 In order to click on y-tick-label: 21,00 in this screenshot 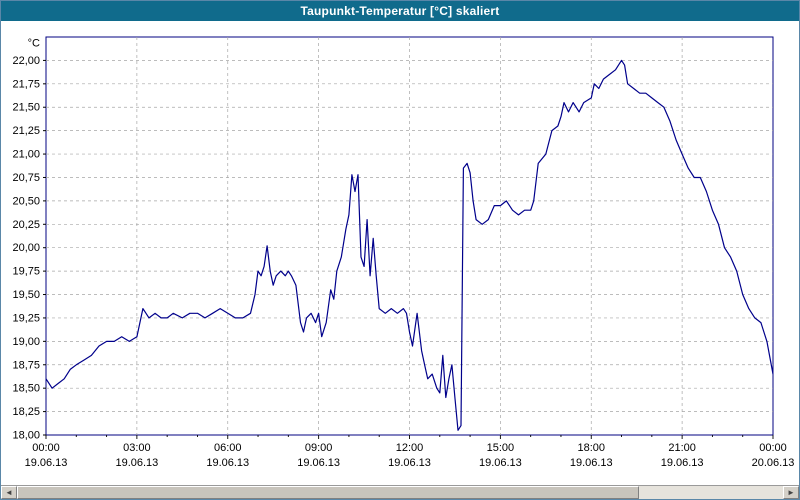, I will do `click(26, 155)`.